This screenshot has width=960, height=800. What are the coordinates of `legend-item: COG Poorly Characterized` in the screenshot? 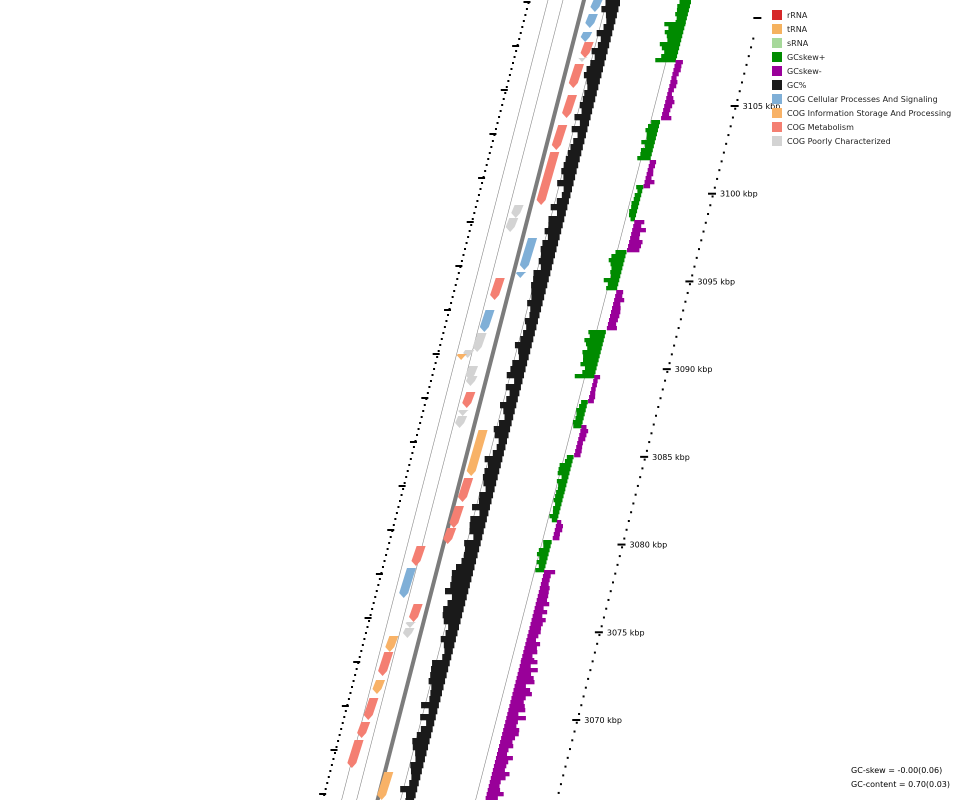 It's located at (861, 141).